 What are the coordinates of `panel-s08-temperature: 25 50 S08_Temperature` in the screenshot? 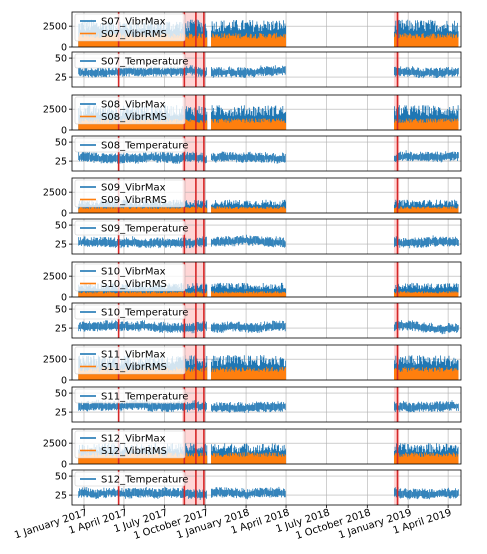 It's located at (258, 153).